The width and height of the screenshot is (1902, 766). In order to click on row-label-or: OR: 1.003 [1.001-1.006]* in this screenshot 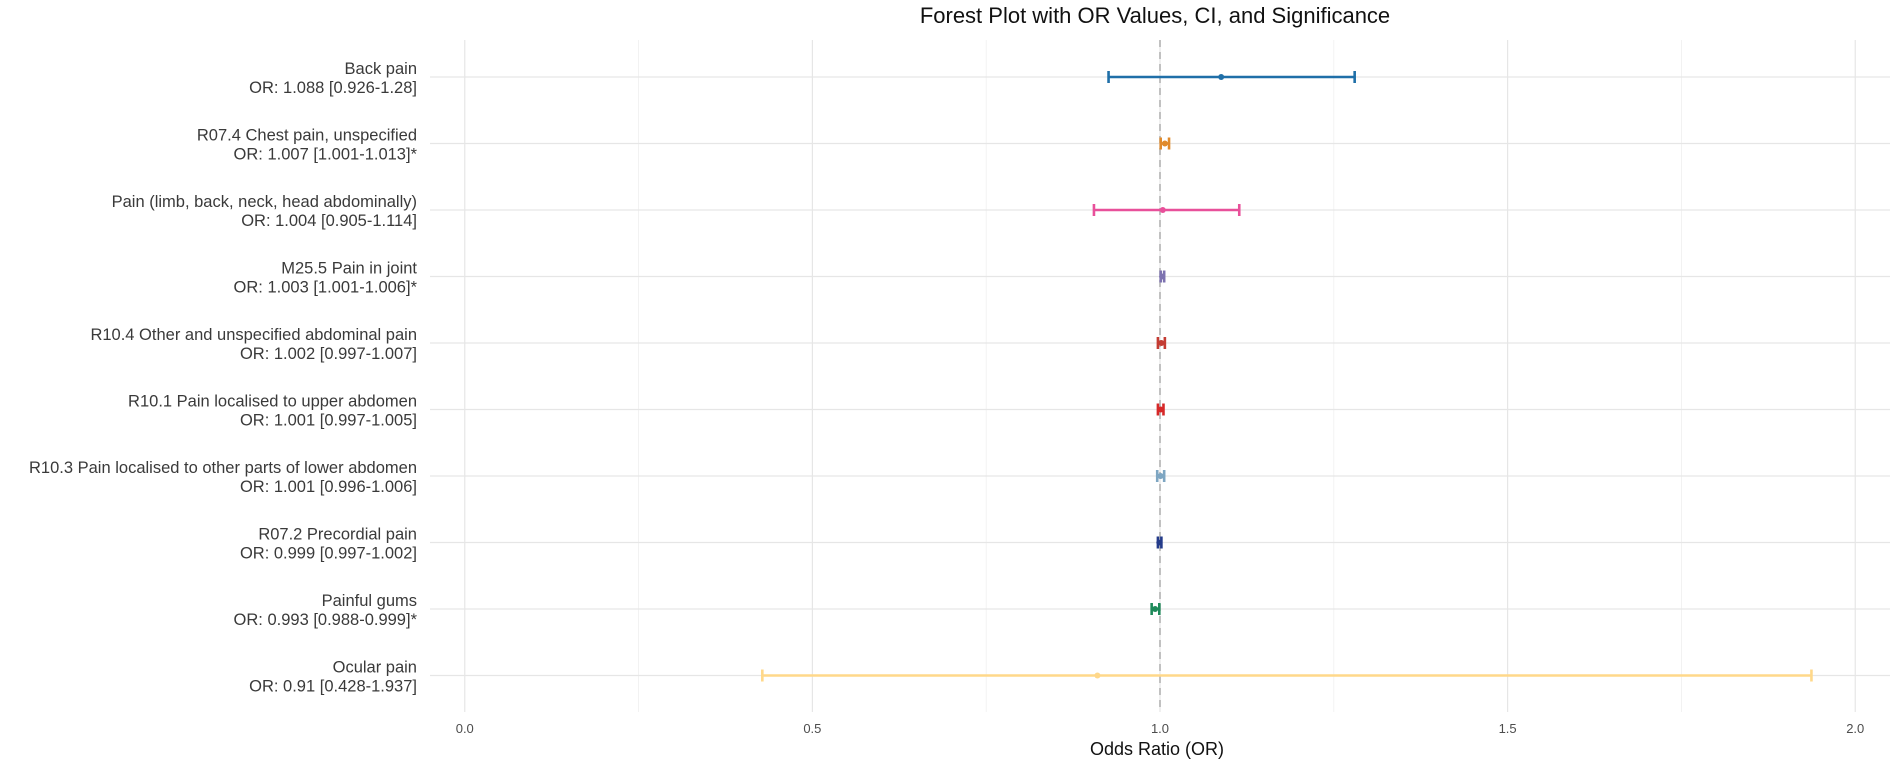, I will do `click(326, 288)`.